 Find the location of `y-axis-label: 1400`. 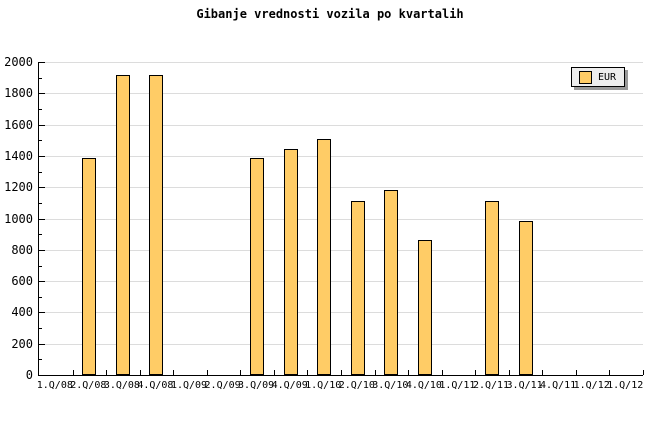

y-axis-label: 1400 is located at coordinates (18, 155).